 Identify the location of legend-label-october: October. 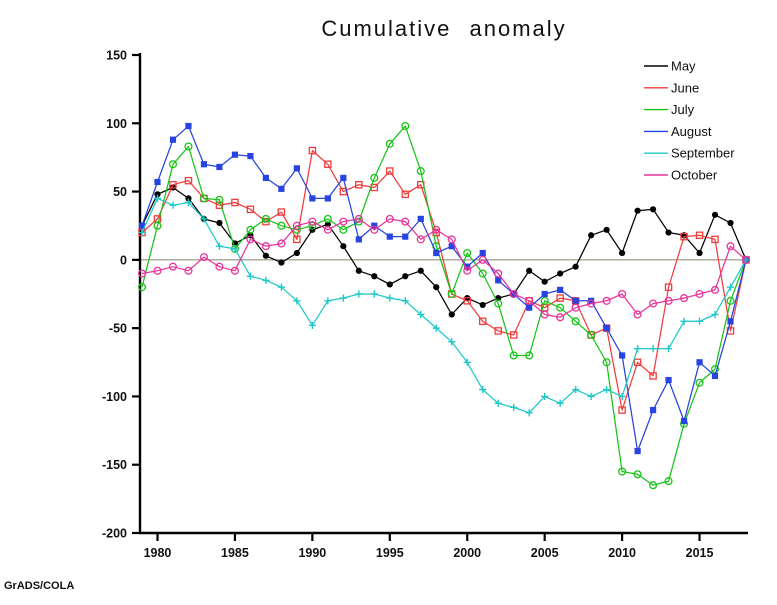
(694, 175).